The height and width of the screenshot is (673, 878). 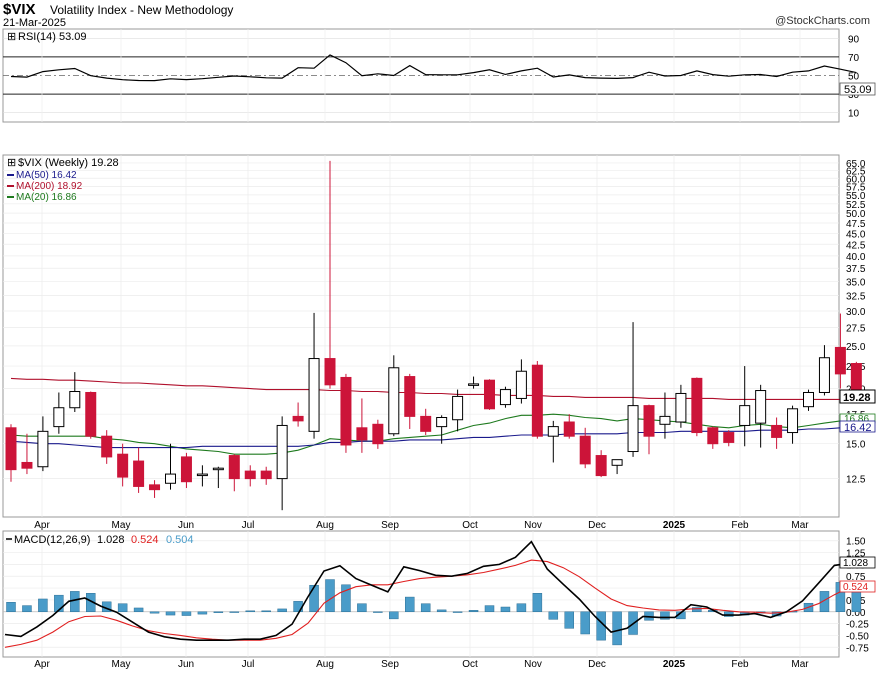 What do you see at coordinates (856, 214) in the screenshot?
I see `price-tick-label: 50.0` at bounding box center [856, 214].